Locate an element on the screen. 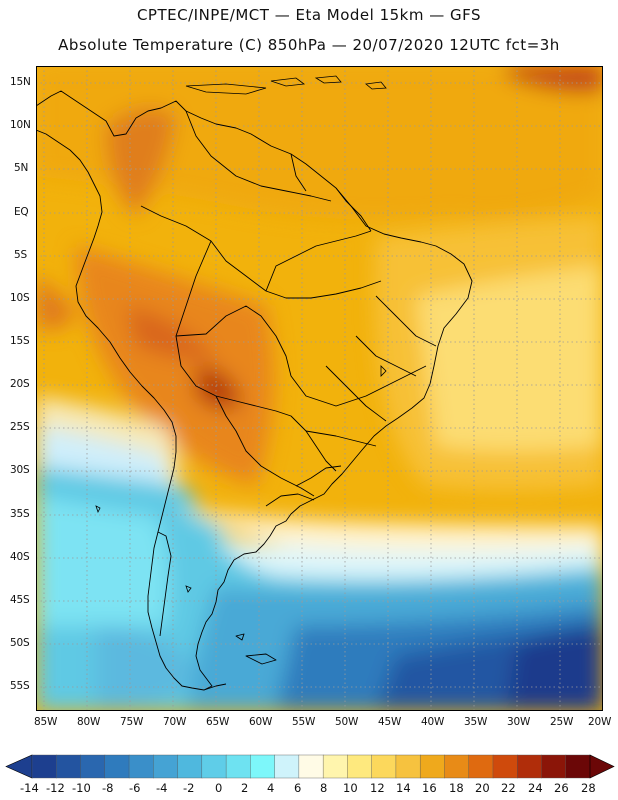 This screenshot has width=618, height=800. colorbar-label-24: 24 is located at coordinates (535, 788).